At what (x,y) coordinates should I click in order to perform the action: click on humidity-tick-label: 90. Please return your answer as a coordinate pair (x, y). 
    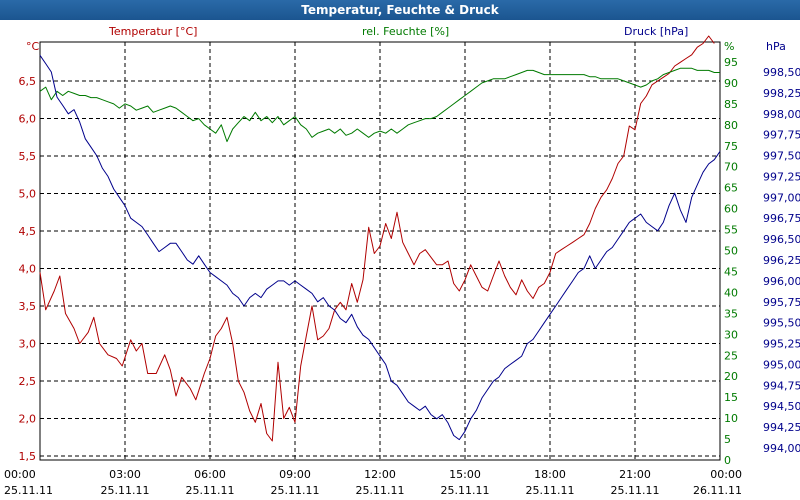
    Looking at the image, I should click on (731, 83).